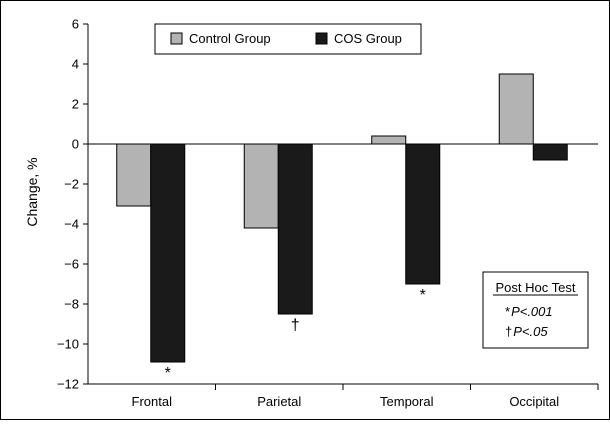 Image resolution: width=610 pixels, height=425 pixels. I want to click on y-tick-label: −12, so click(68, 384).